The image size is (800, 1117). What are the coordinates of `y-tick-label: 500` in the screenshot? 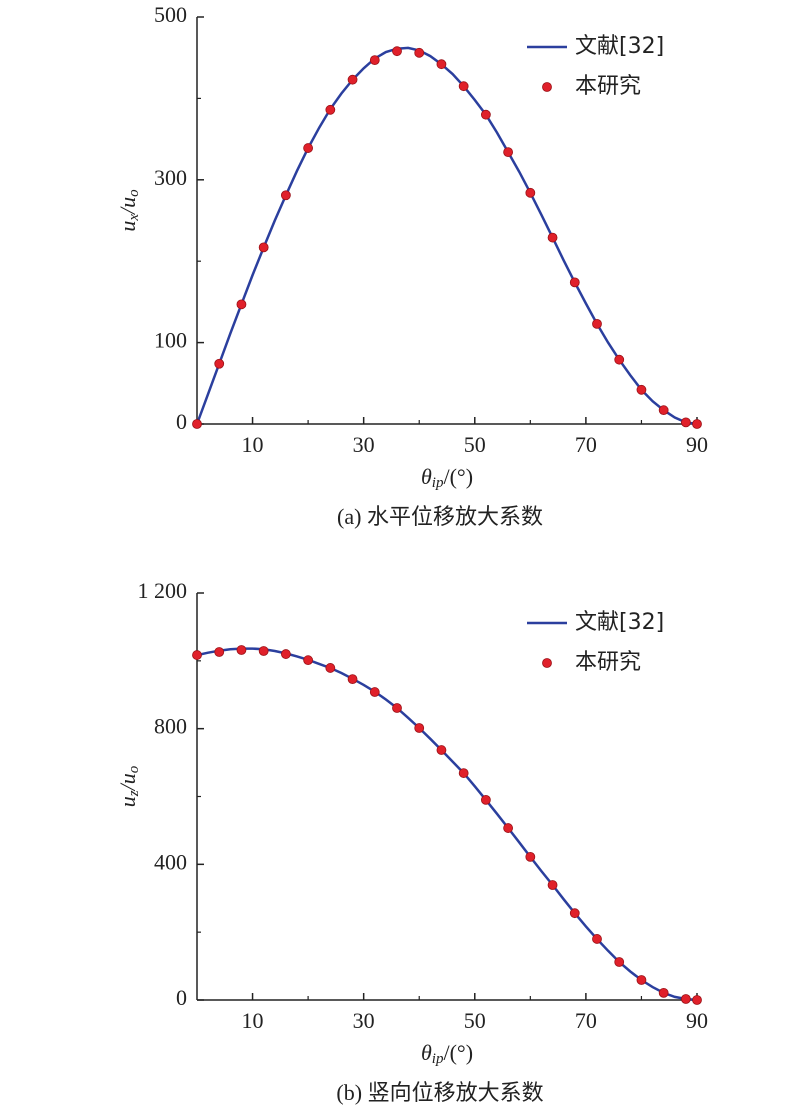 It's located at (170, 14).